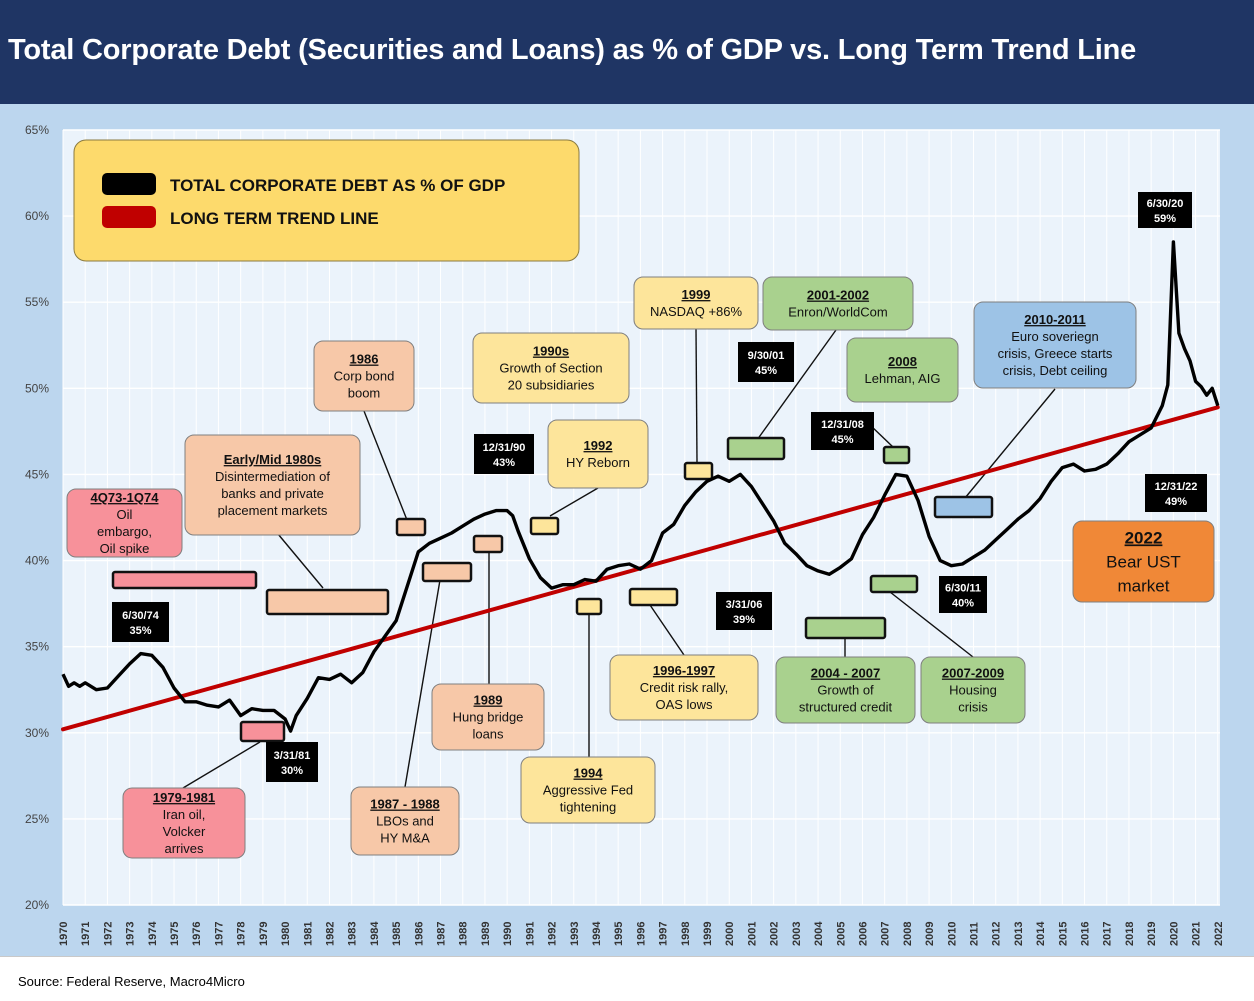  I want to click on callout: 1999 NASDAQ +86%, so click(696, 378).